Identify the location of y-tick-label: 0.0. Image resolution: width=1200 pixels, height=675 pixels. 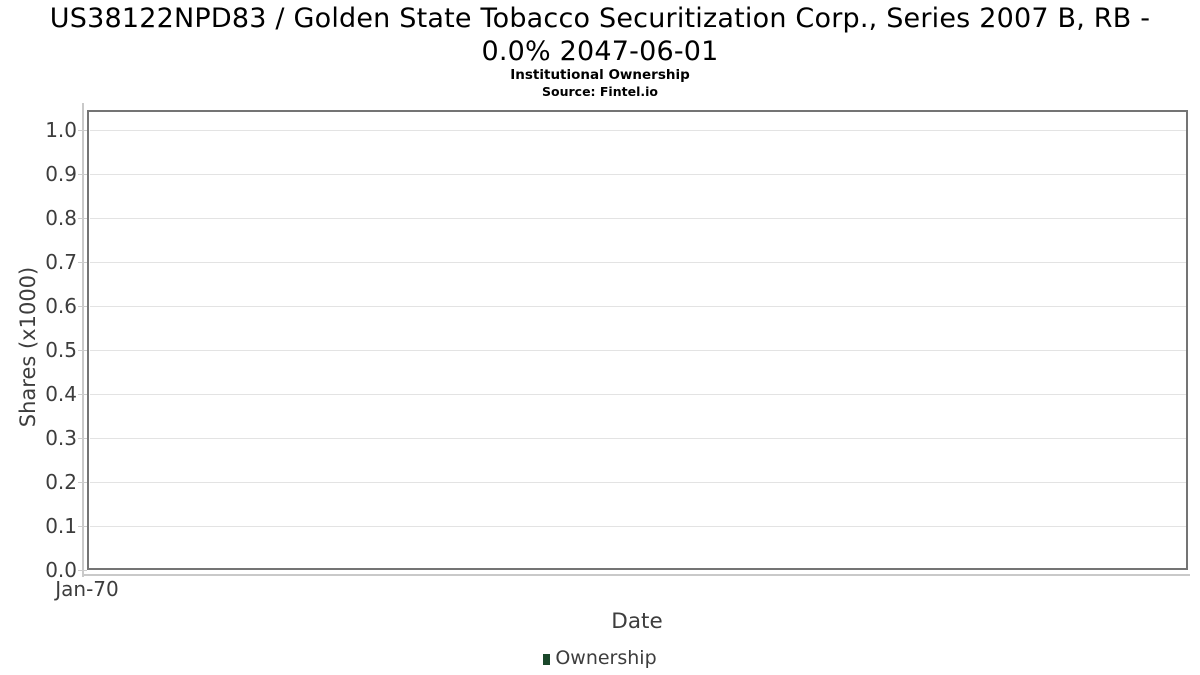
(61, 570).